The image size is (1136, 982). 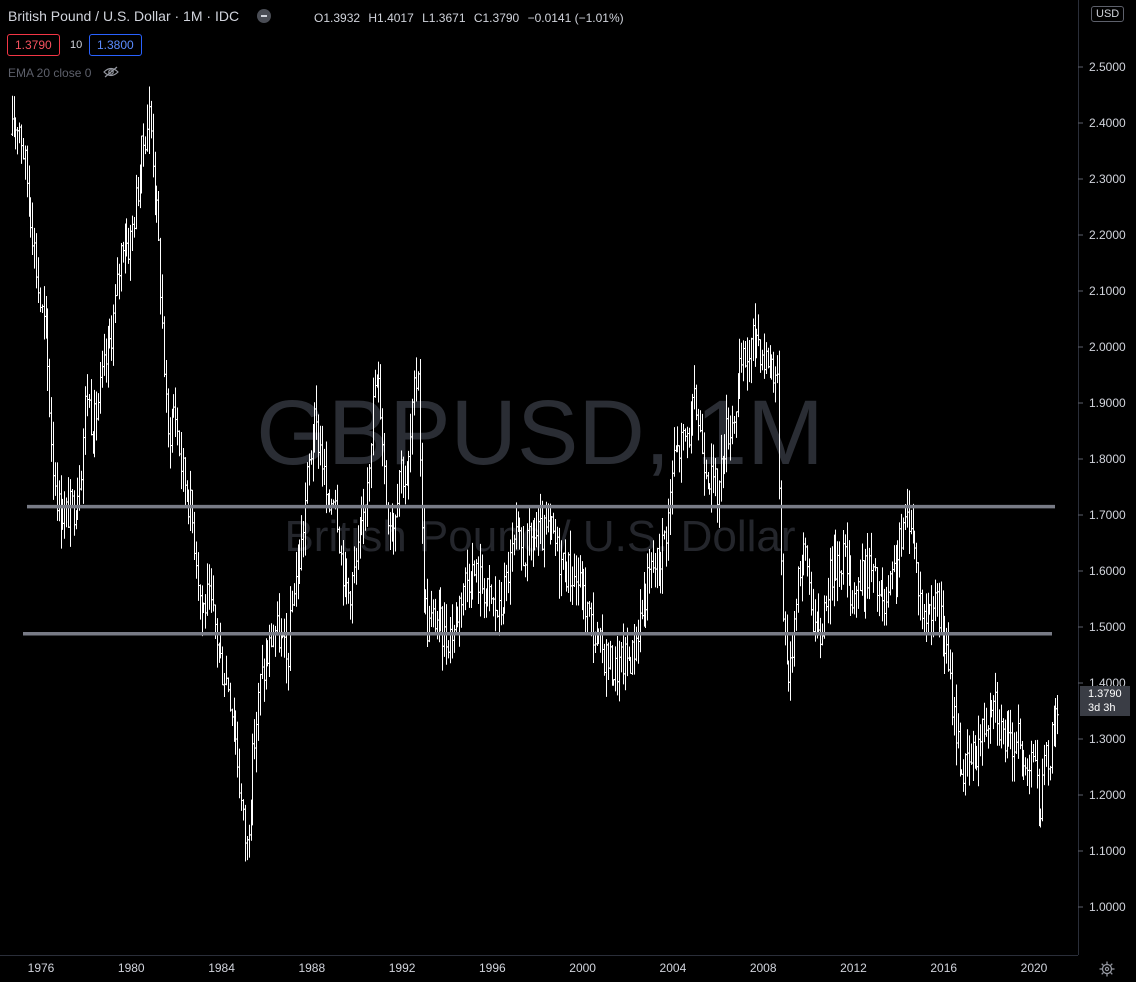 I want to click on indicator-legend: EMA 20 close 0, so click(x=63, y=73).